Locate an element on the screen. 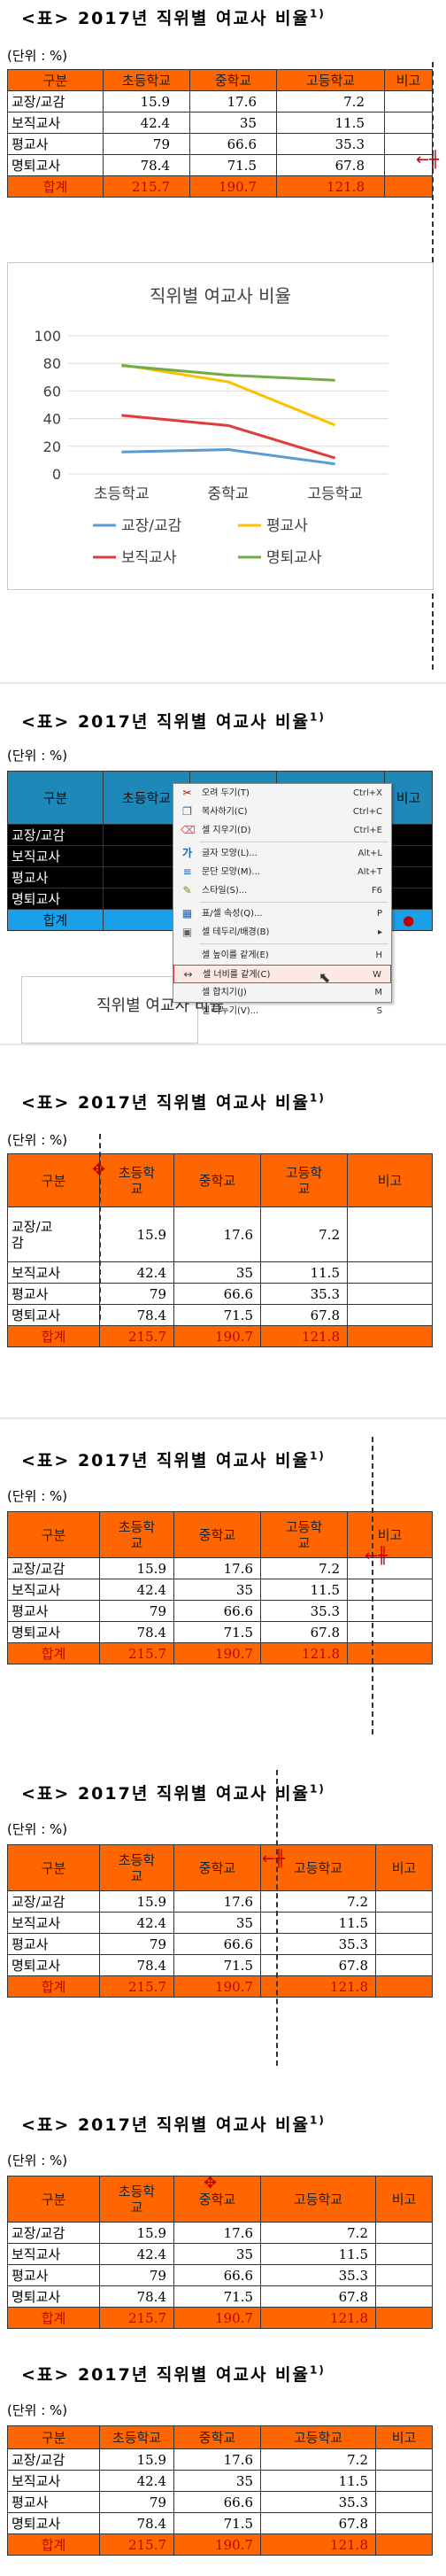  menu-item-cut: ✂ 오려 두기(T) Ctrl+X is located at coordinates (282, 793).